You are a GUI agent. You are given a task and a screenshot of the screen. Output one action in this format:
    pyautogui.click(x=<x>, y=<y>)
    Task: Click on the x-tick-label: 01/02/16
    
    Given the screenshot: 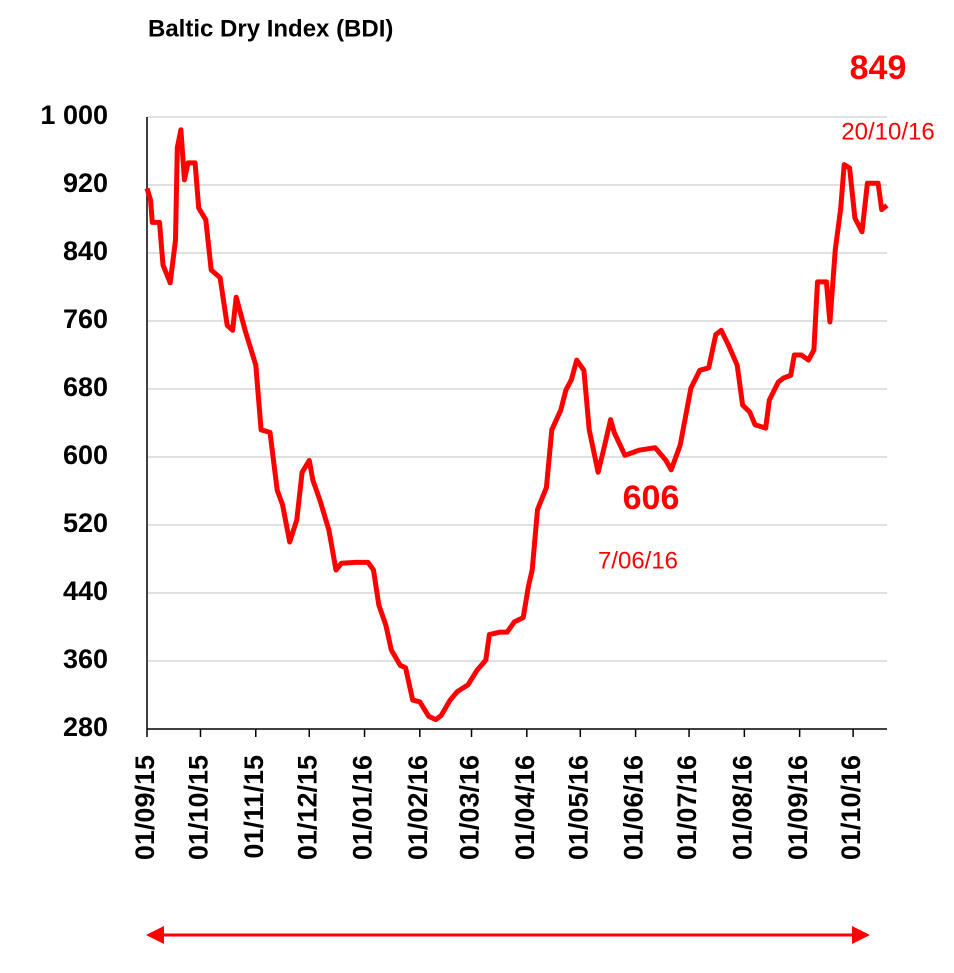 What is the action you would take?
    pyautogui.click(x=418, y=807)
    